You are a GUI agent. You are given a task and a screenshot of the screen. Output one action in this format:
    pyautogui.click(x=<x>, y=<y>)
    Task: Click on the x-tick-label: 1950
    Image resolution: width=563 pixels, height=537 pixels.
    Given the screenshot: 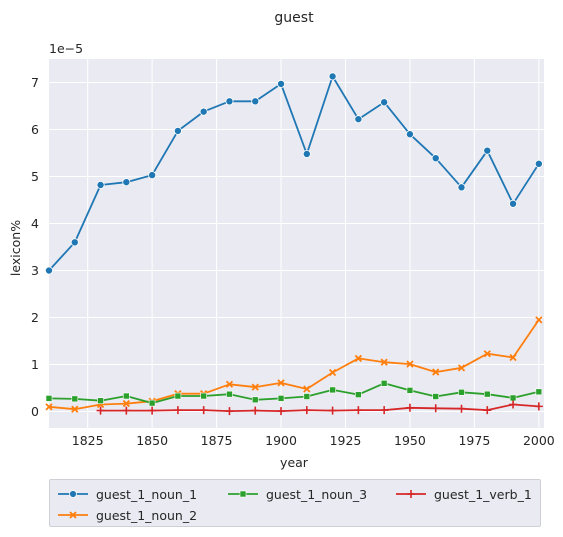 What is the action you would take?
    pyautogui.click(x=410, y=440)
    